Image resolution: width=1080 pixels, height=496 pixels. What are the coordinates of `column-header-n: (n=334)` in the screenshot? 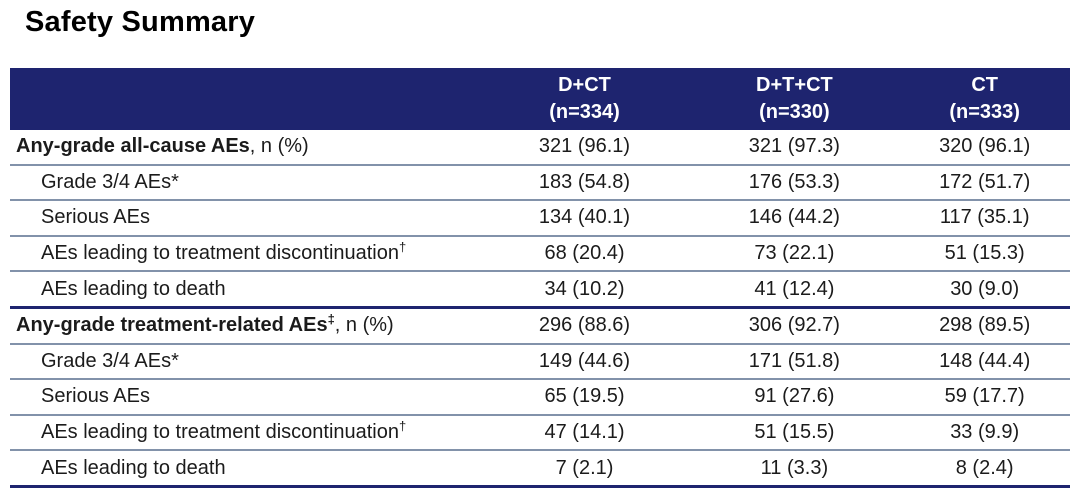 It's located at (584, 112).